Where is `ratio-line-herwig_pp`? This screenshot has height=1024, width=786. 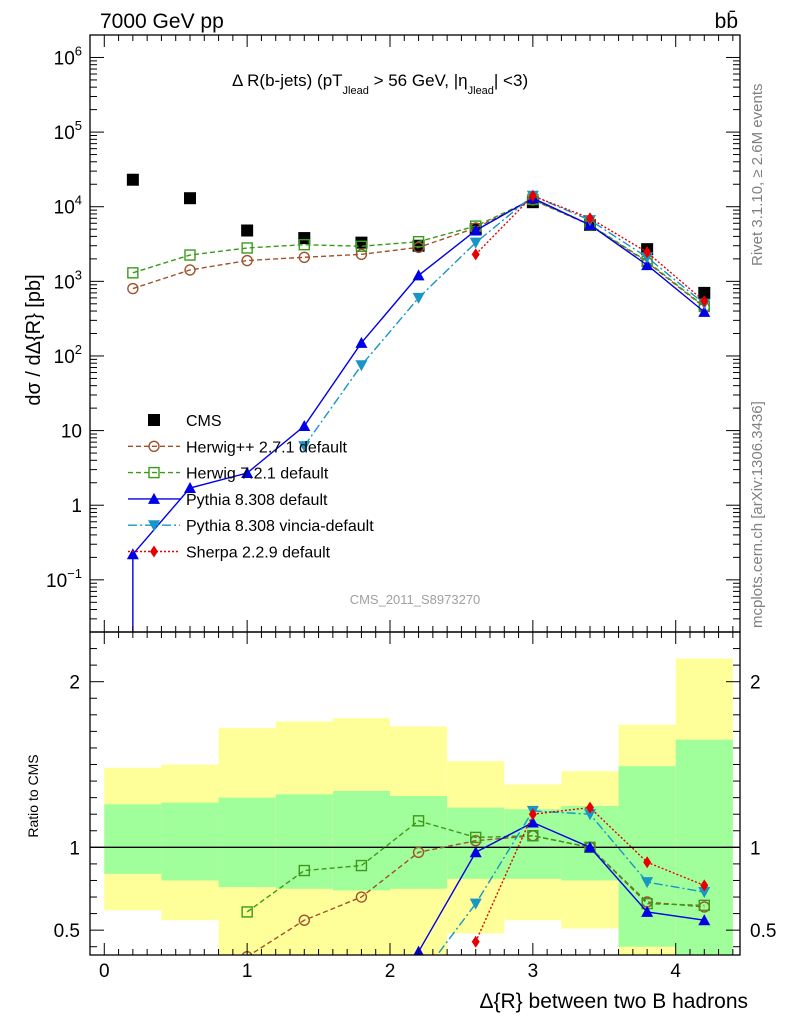 ratio-line-herwig_pp is located at coordinates (476, 895).